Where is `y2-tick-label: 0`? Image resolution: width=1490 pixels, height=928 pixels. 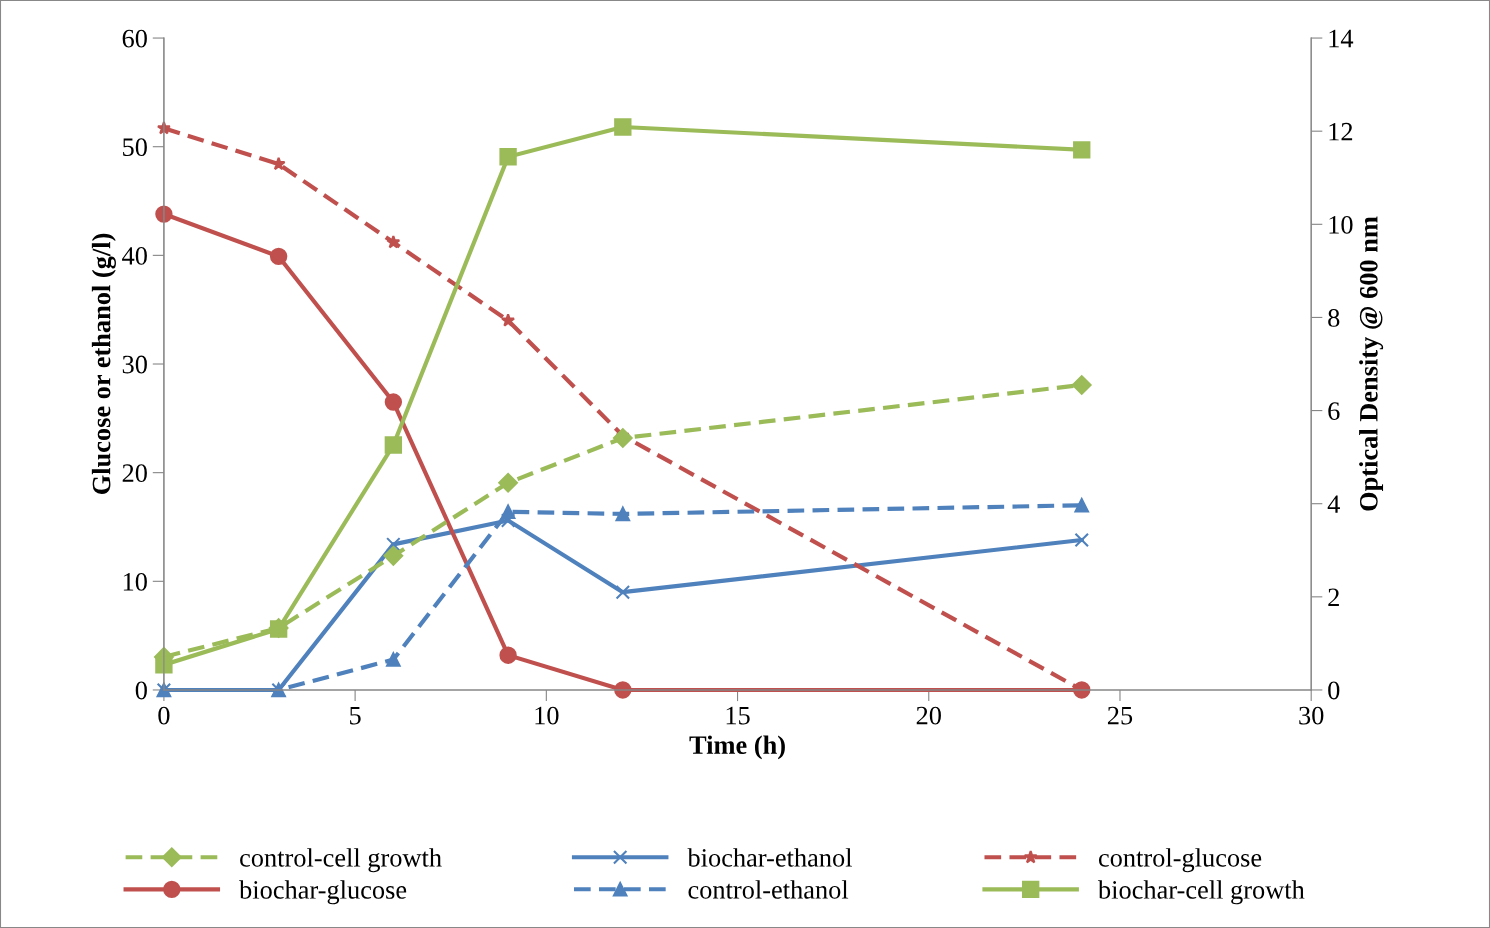 y2-tick-label: 0 is located at coordinates (1334, 690).